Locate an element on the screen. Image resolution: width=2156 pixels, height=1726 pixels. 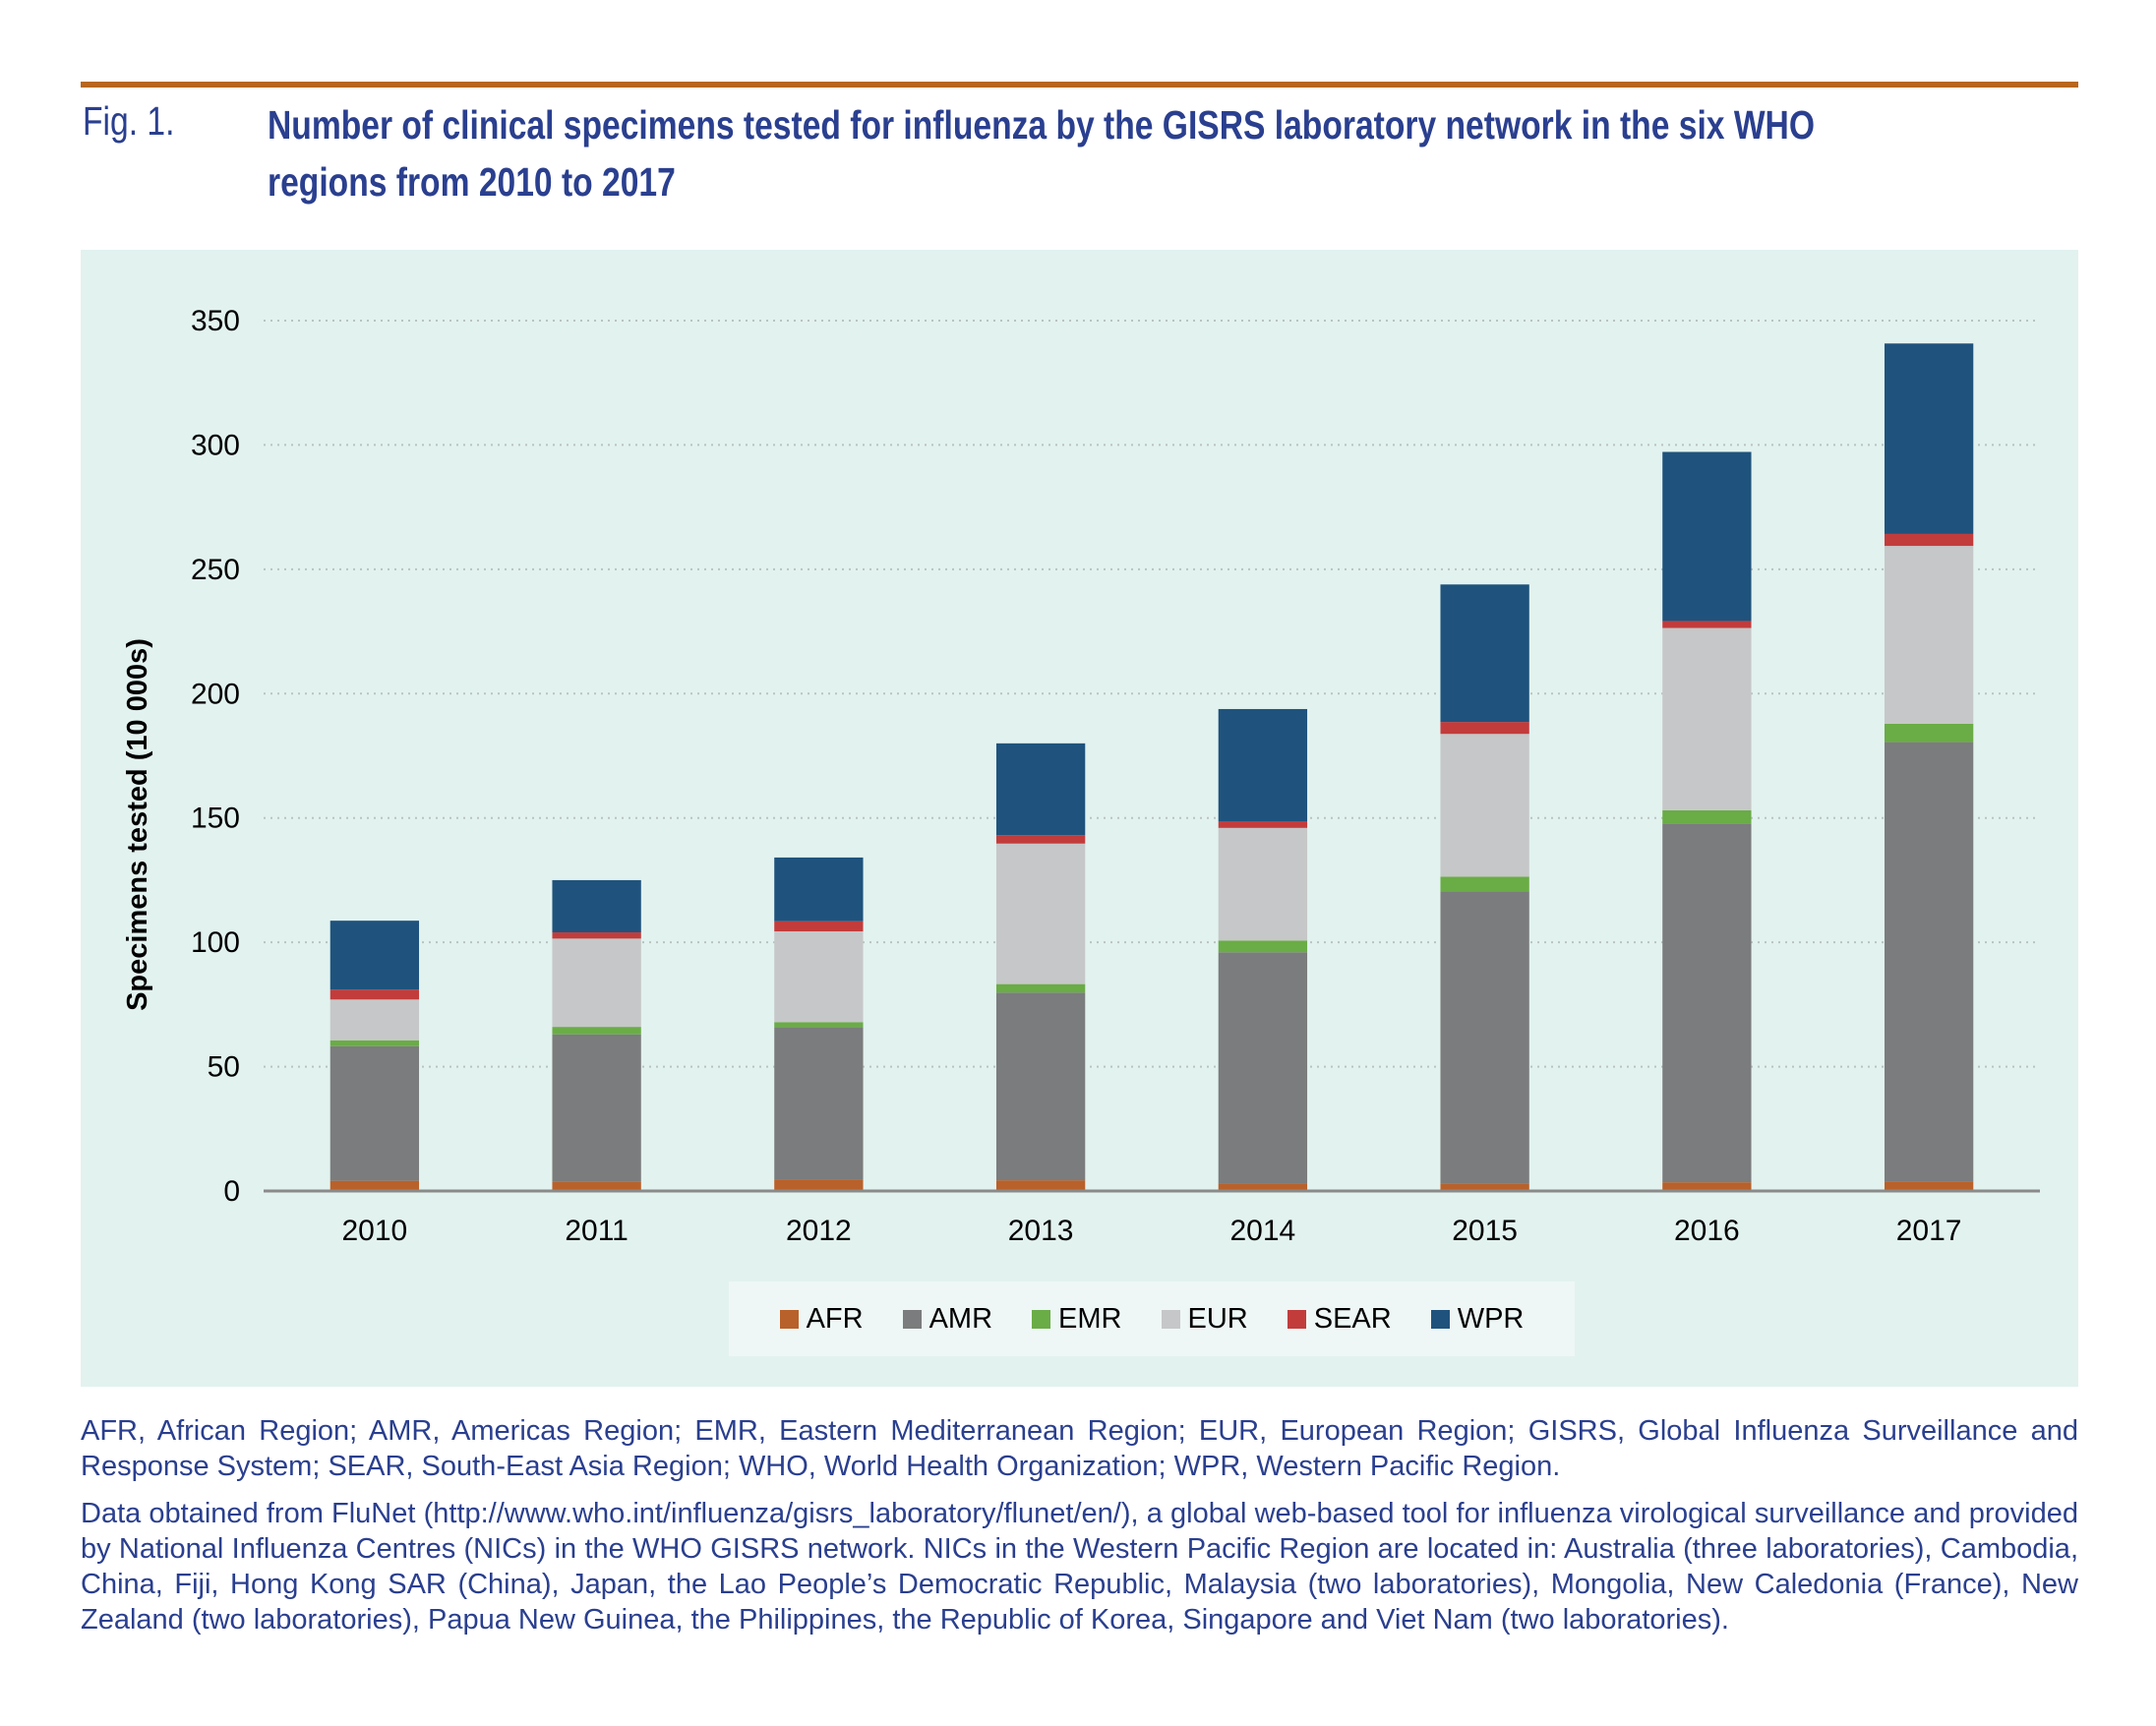
bar-stack-2017 is located at coordinates (1929, 767).